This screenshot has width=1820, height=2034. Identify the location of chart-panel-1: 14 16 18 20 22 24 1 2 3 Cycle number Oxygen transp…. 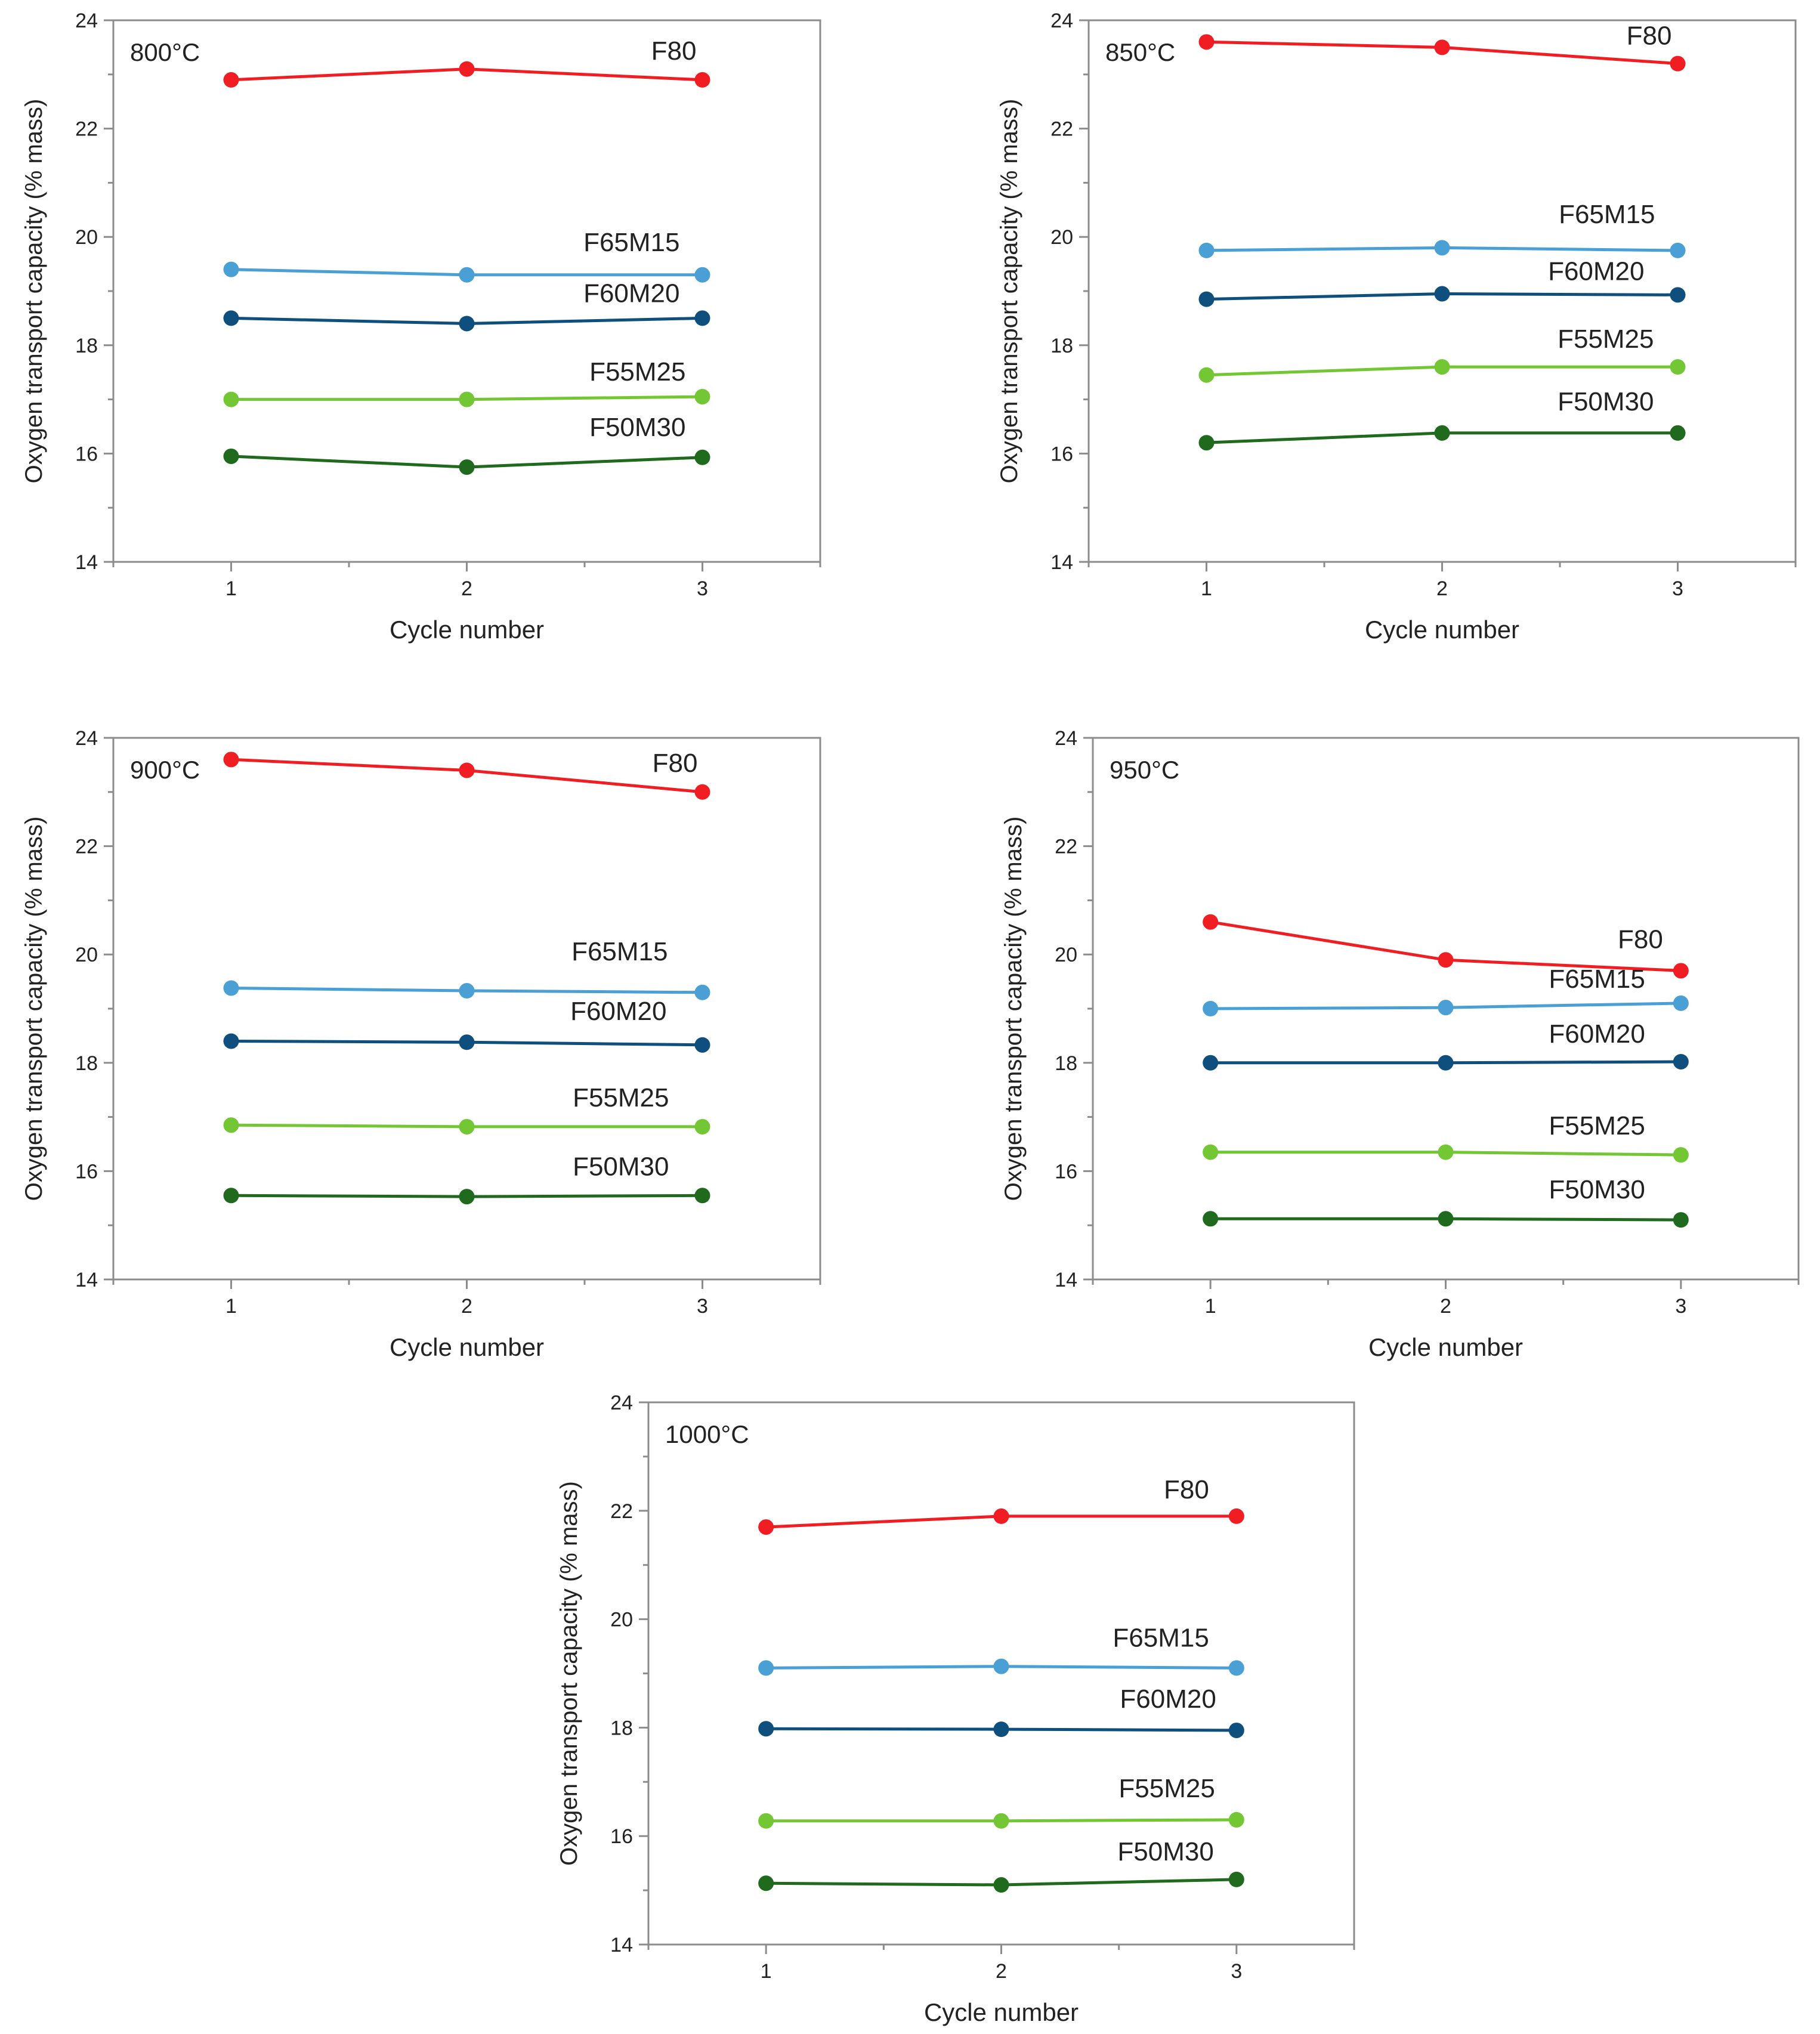
(421, 327).